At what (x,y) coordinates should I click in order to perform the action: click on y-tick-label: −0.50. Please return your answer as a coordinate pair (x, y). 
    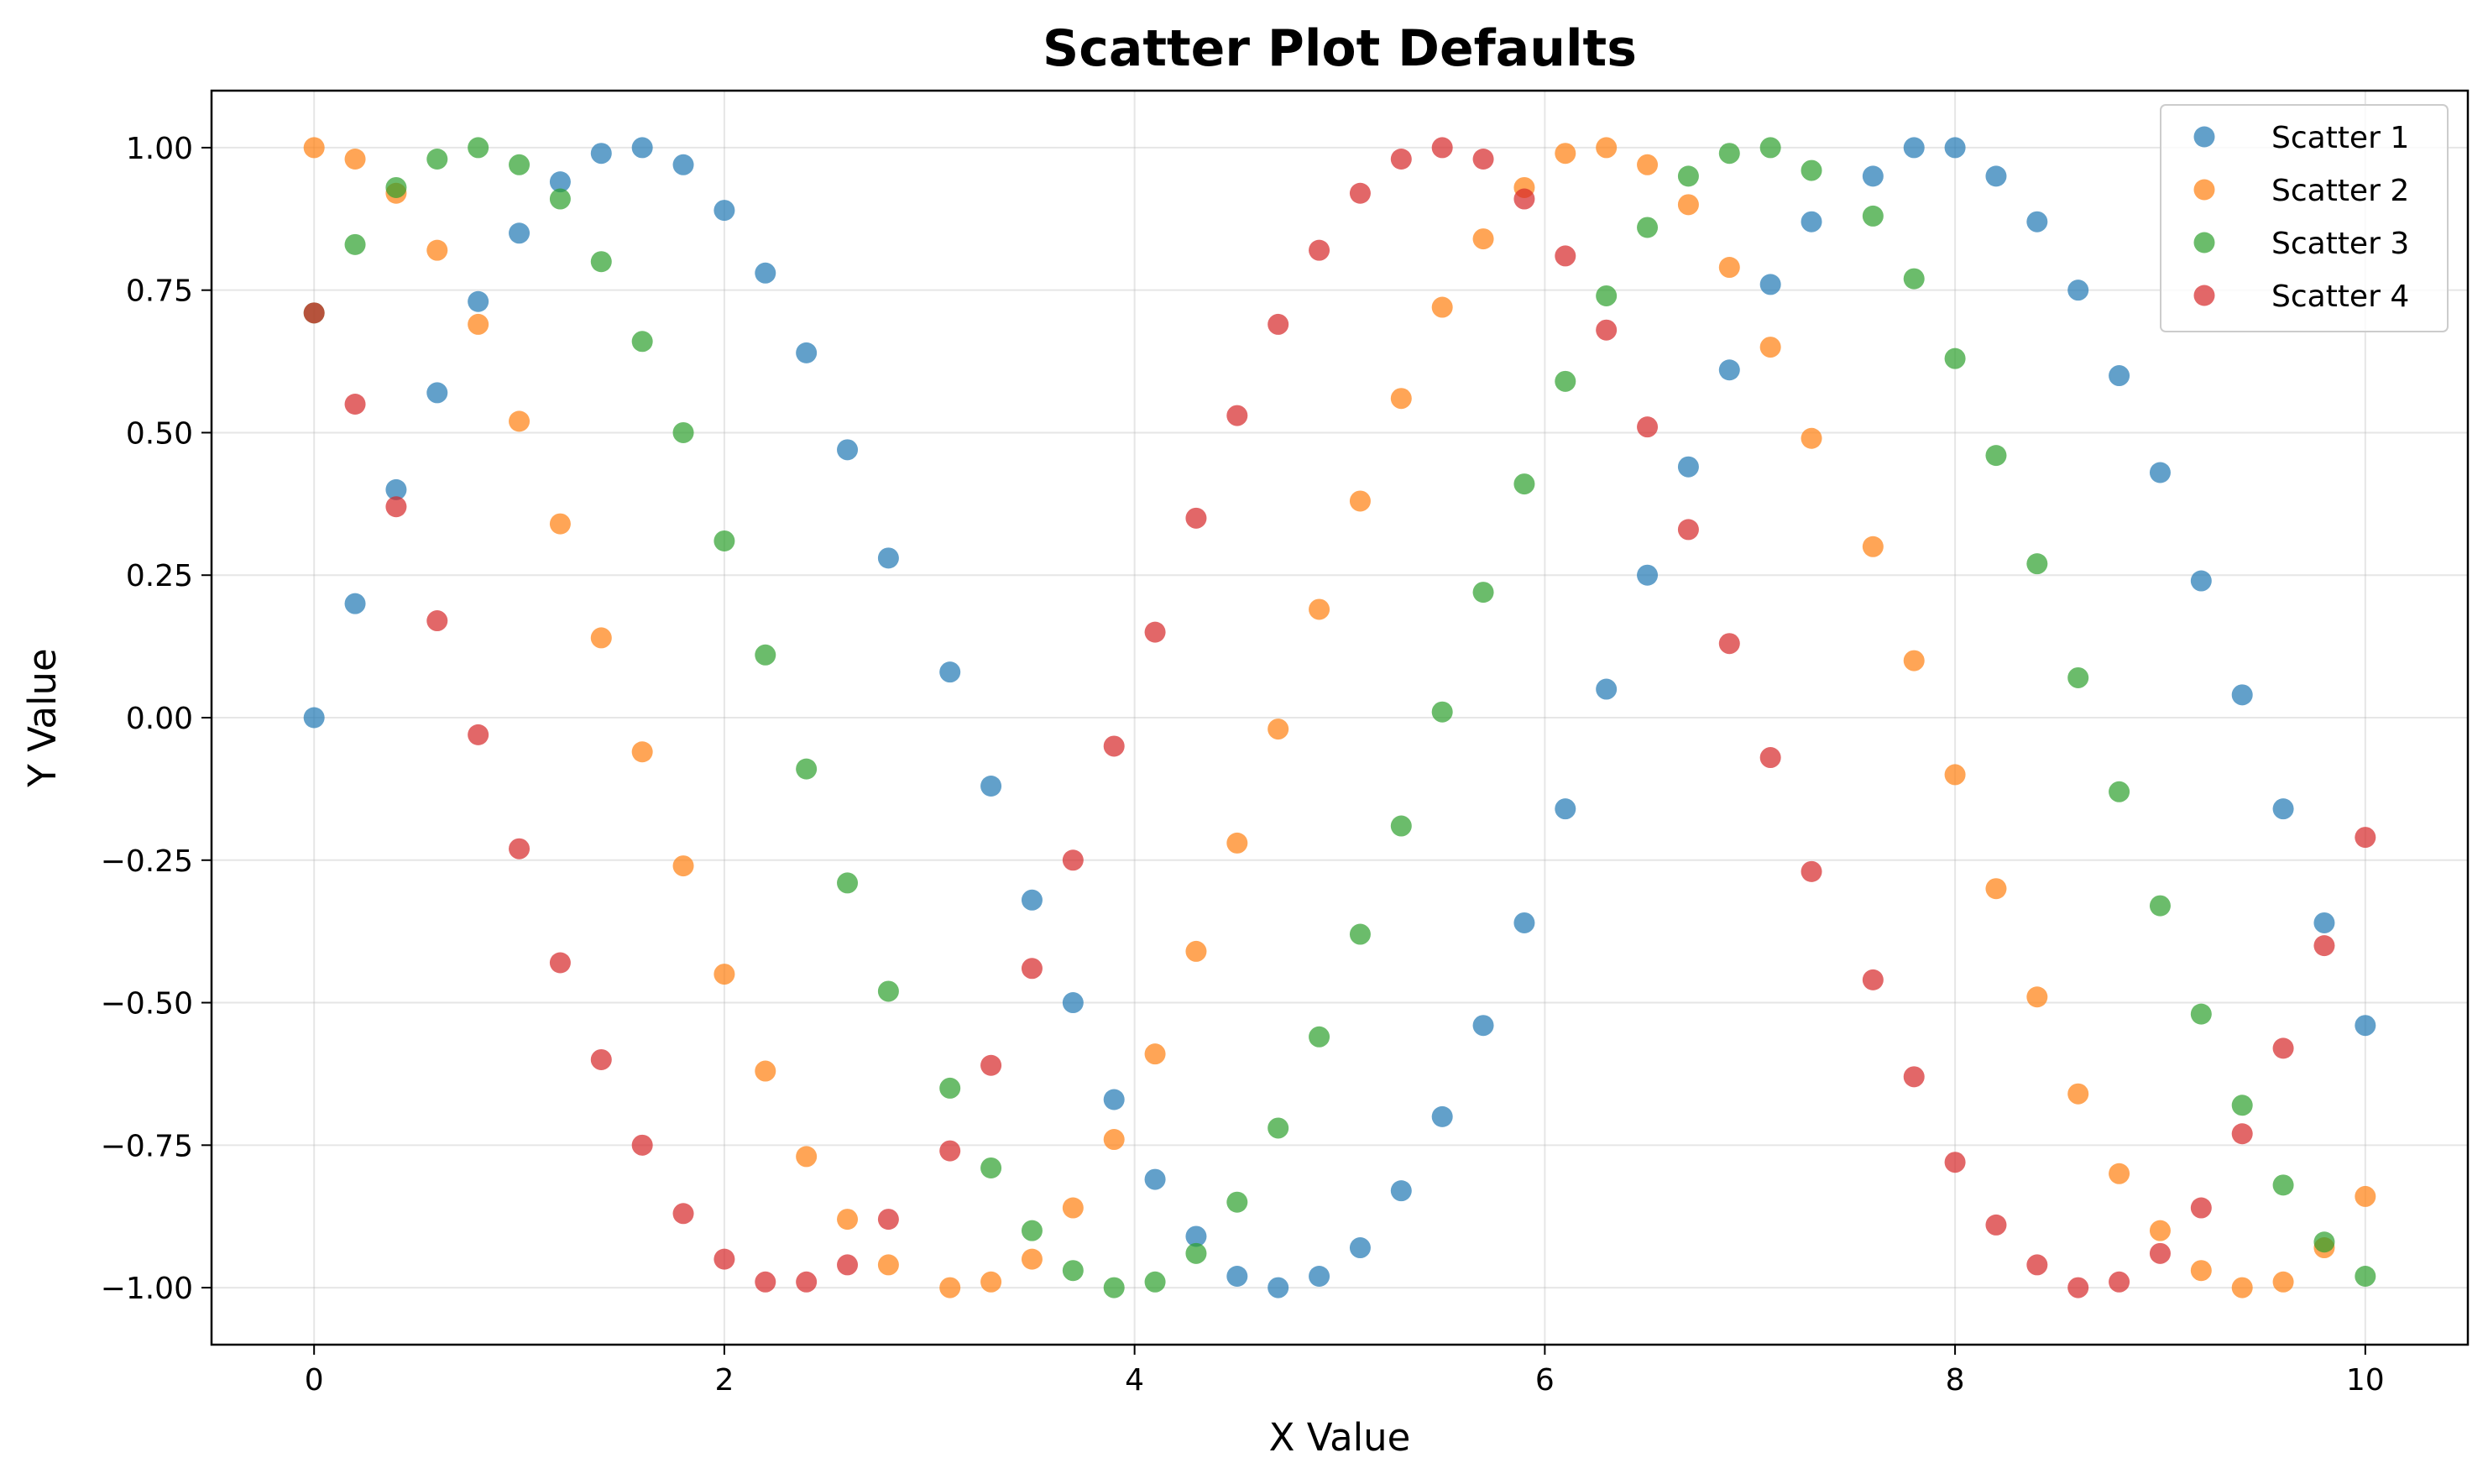
    Looking at the image, I should click on (147, 1004).